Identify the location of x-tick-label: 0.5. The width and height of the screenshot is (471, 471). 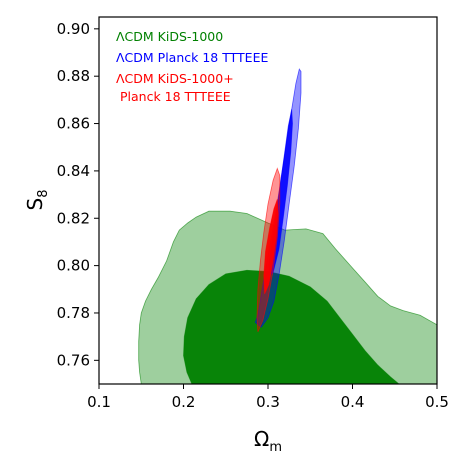
(437, 402).